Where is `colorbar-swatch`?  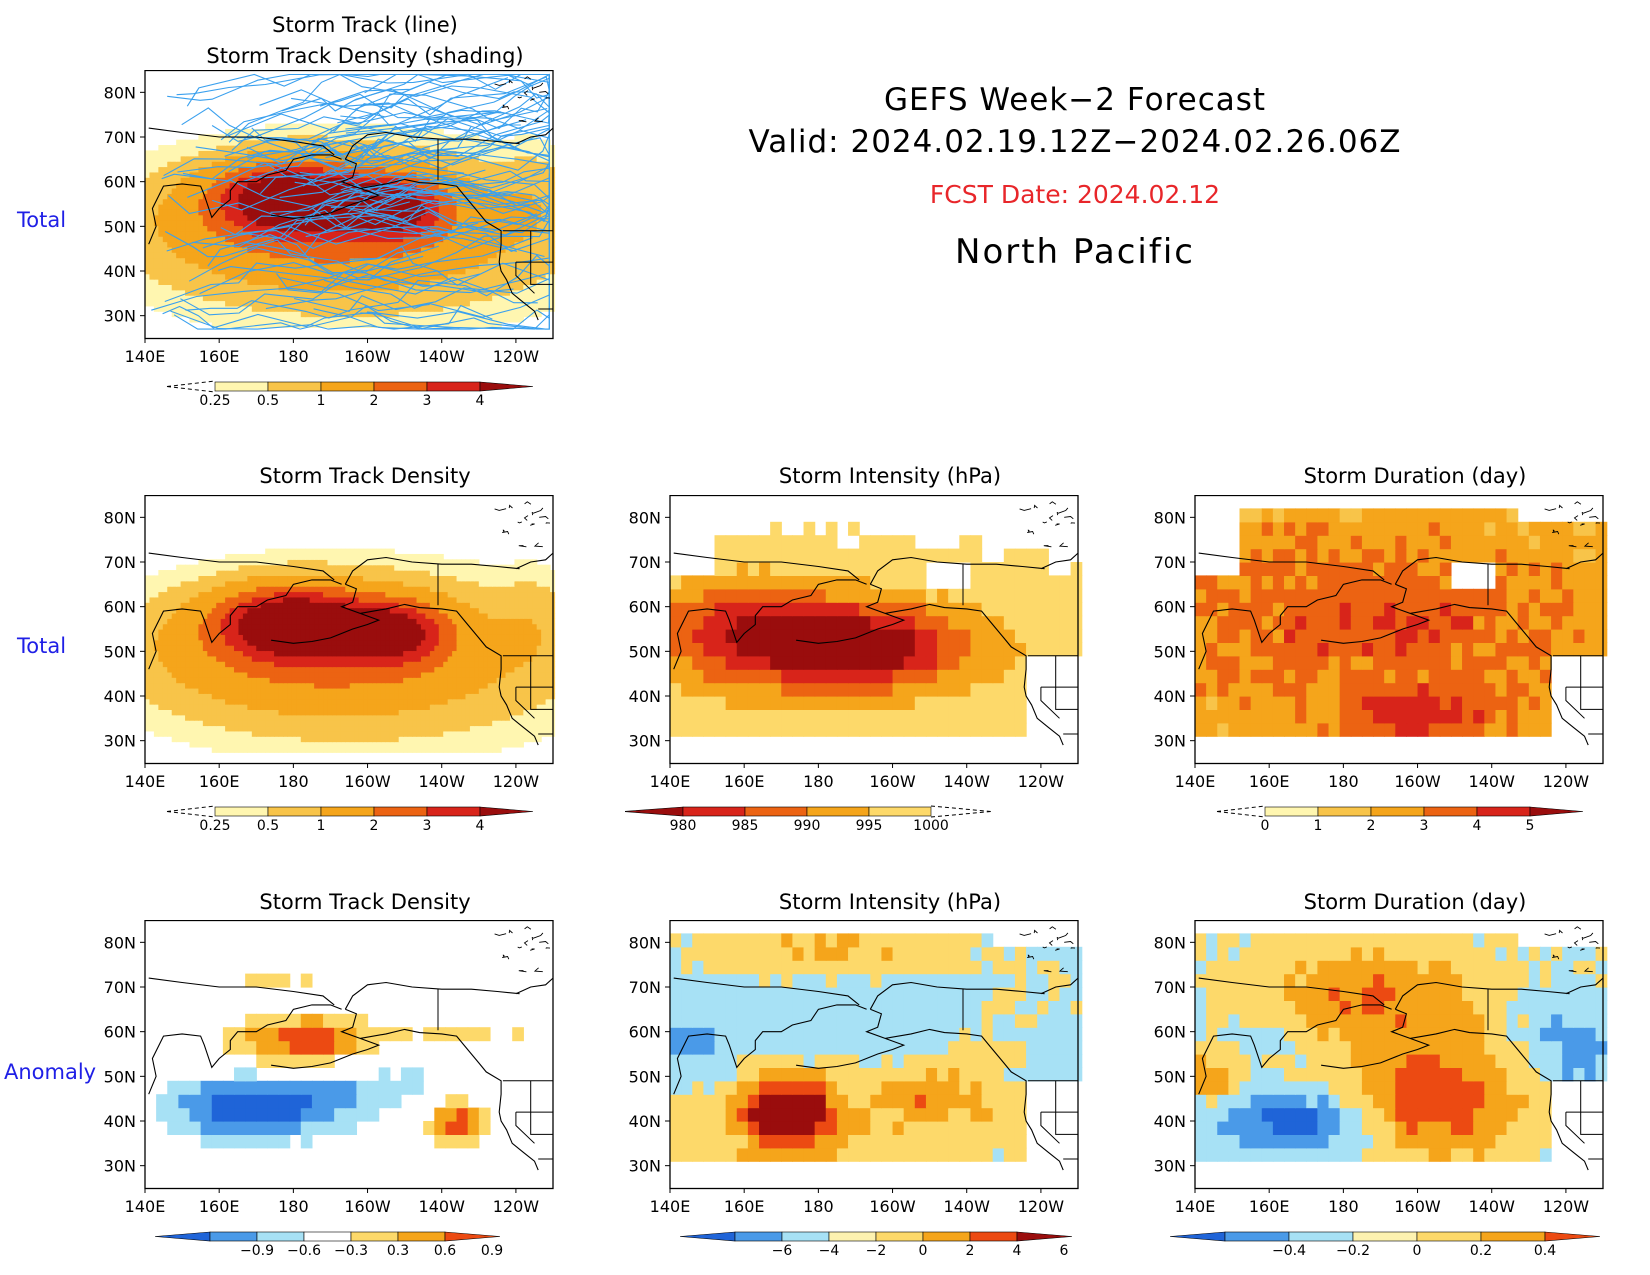 colorbar-swatch is located at coordinates (453, 386).